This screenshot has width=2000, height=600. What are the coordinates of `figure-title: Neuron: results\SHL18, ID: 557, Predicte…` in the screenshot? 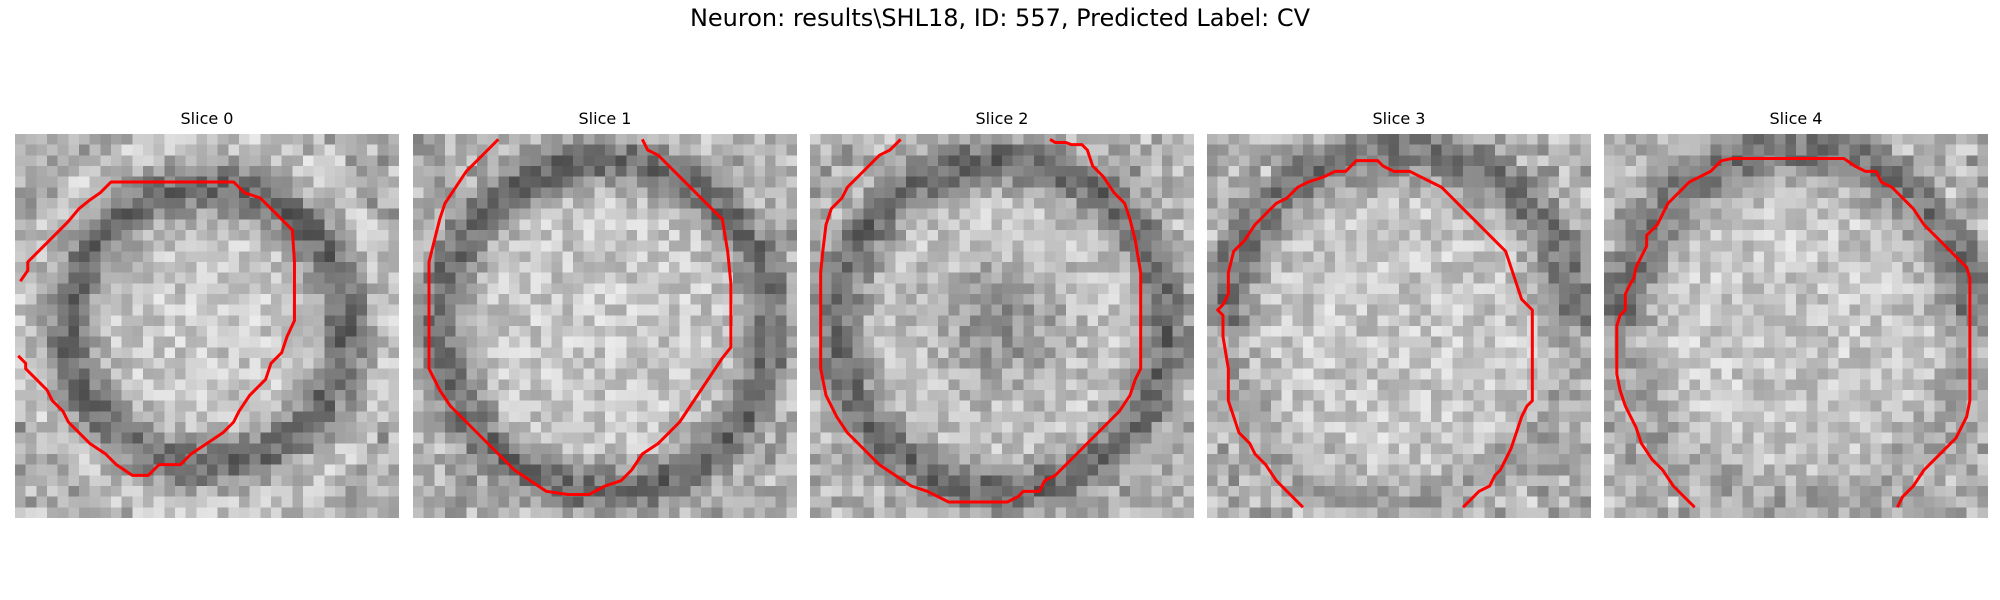 It's located at (1000, 18).